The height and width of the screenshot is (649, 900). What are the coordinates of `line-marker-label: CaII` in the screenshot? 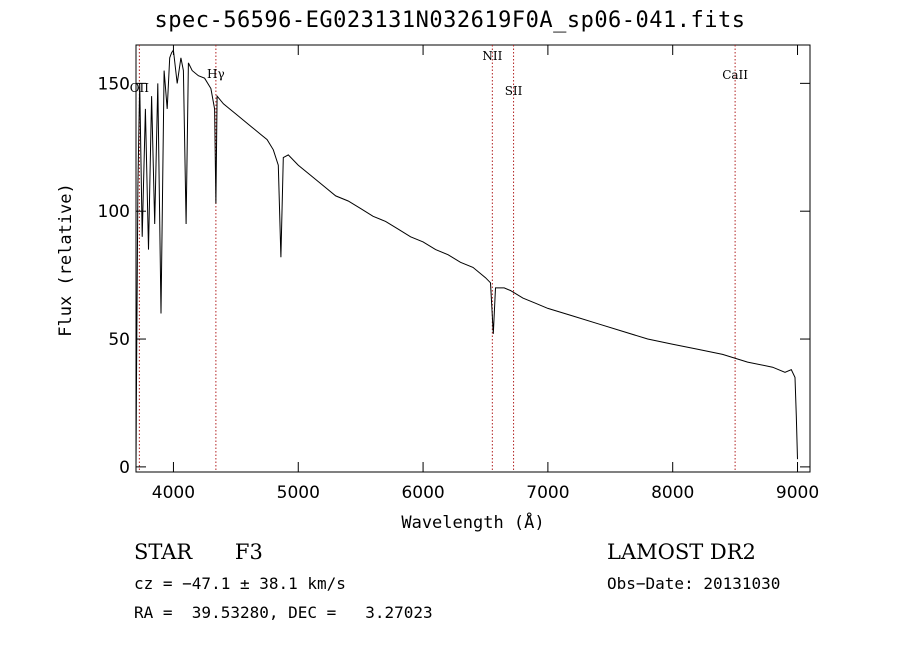 It's located at (735, 75).